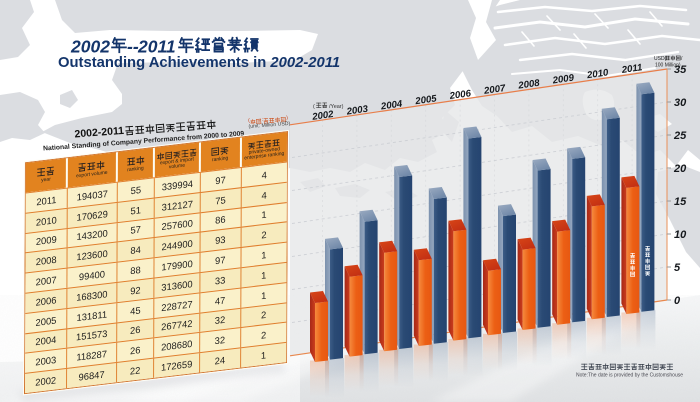 This screenshot has width=700, height=402. Describe the element at coordinates (391, 105) in the screenshot. I see `svg-text: 2004` at that location.